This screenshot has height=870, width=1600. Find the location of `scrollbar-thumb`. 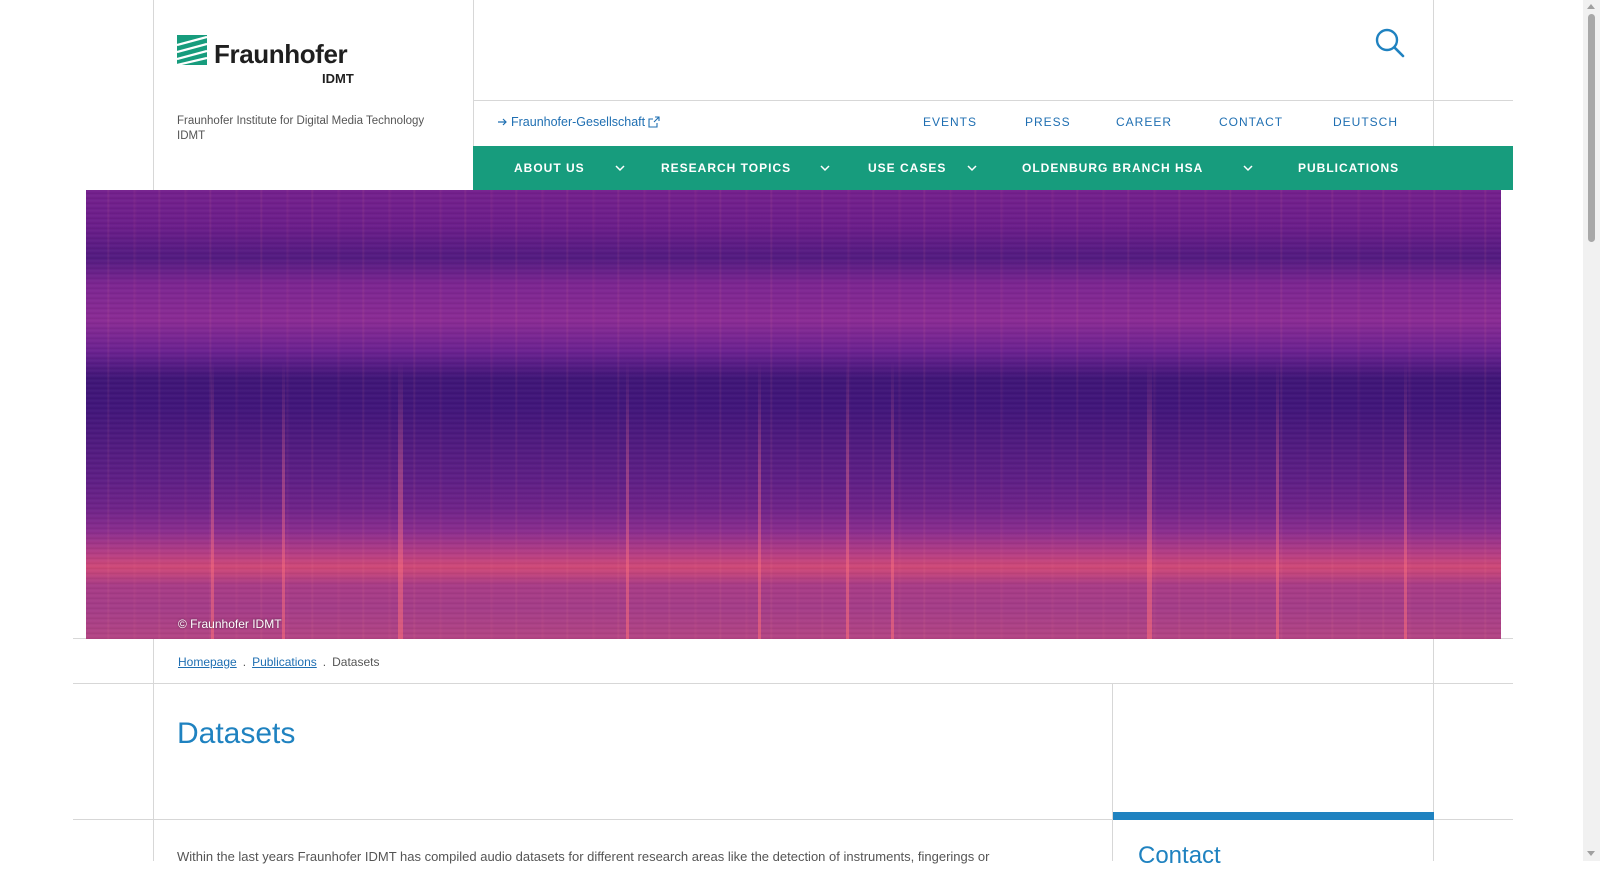

scrollbar-thumb is located at coordinates (1591, 128).